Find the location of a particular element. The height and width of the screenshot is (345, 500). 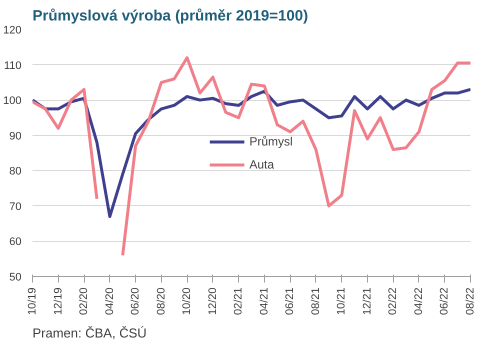

legend-label: Průmysl is located at coordinates (271, 141).